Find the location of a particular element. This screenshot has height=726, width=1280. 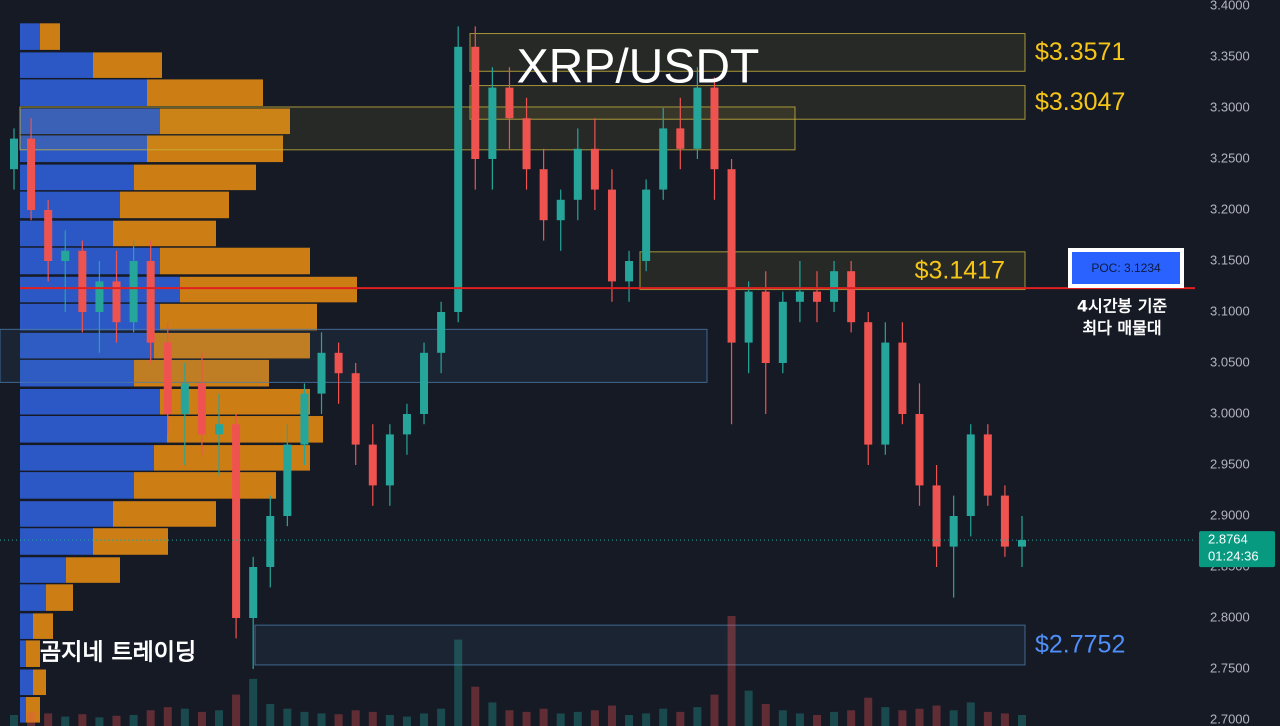

y-tick-label: 3.1500 is located at coordinates (1230, 259).